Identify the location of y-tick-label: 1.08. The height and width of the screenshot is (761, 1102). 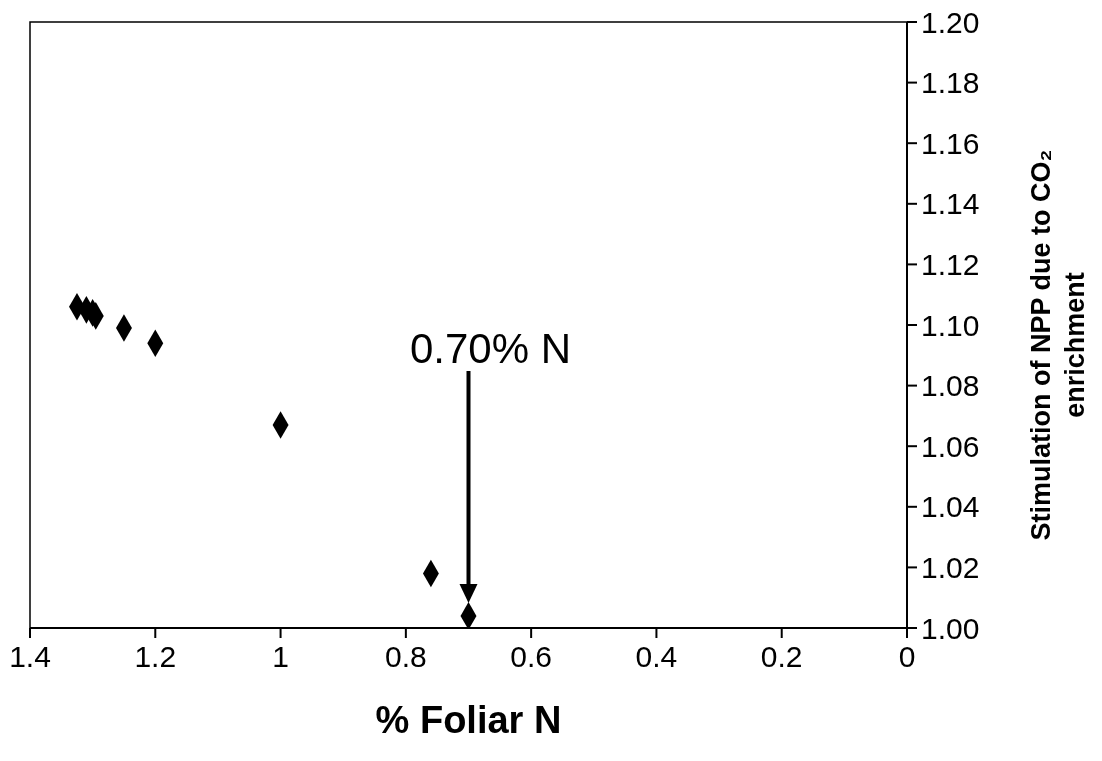
(950, 386).